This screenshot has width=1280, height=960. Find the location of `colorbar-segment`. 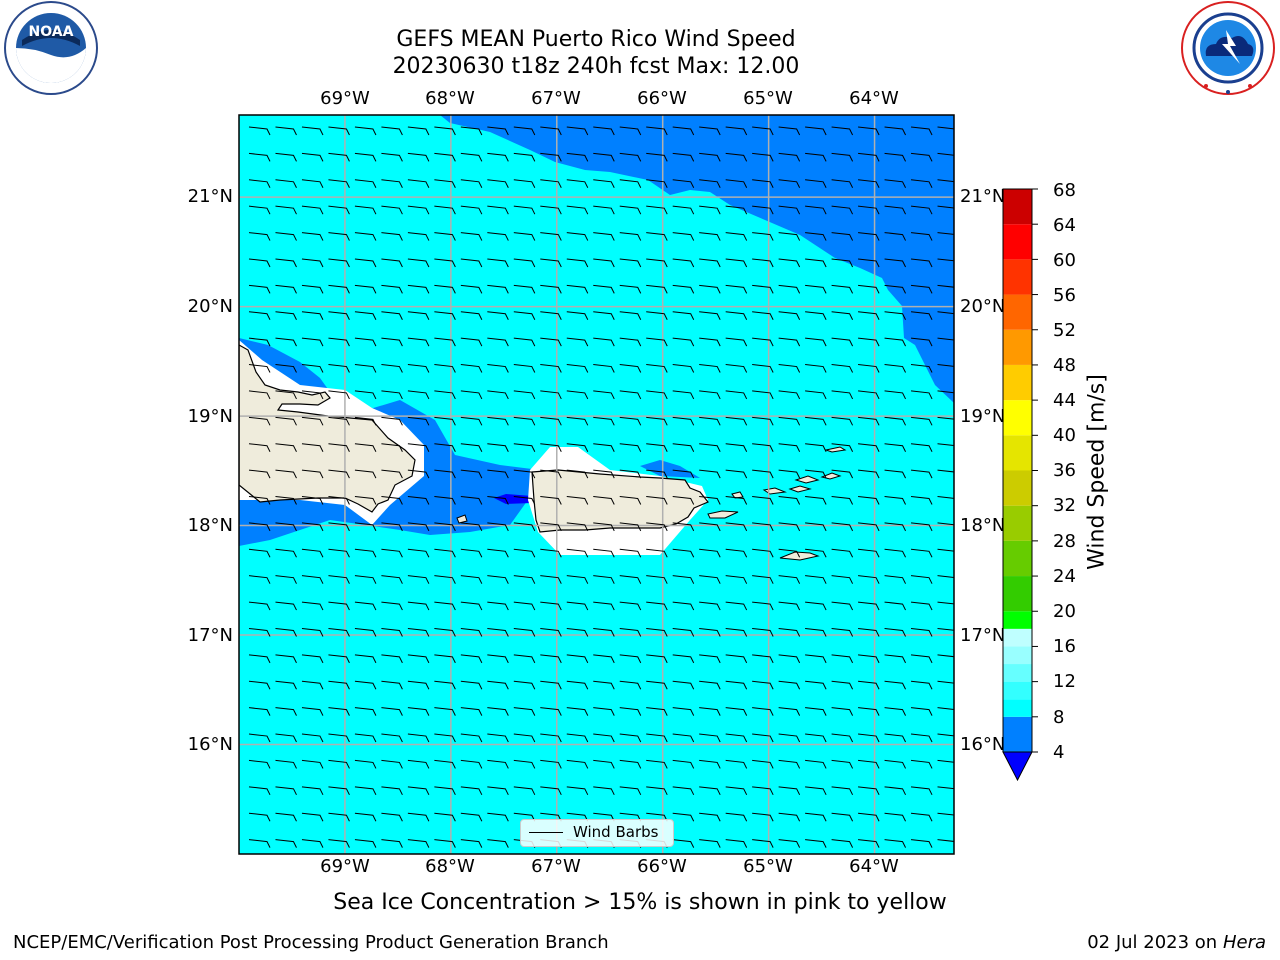

colorbar-segment is located at coordinates (1017, 207).